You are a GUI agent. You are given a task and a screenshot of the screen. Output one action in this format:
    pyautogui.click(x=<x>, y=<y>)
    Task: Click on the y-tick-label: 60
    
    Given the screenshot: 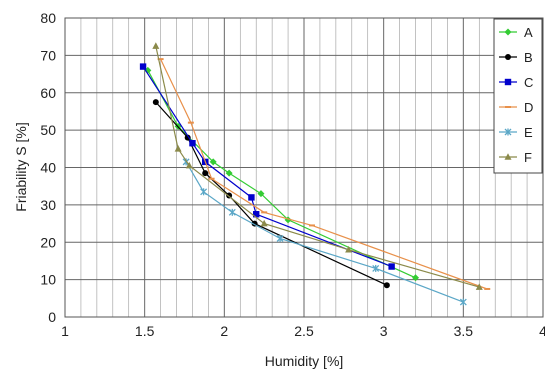 What is the action you would take?
    pyautogui.click(x=48, y=93)
    